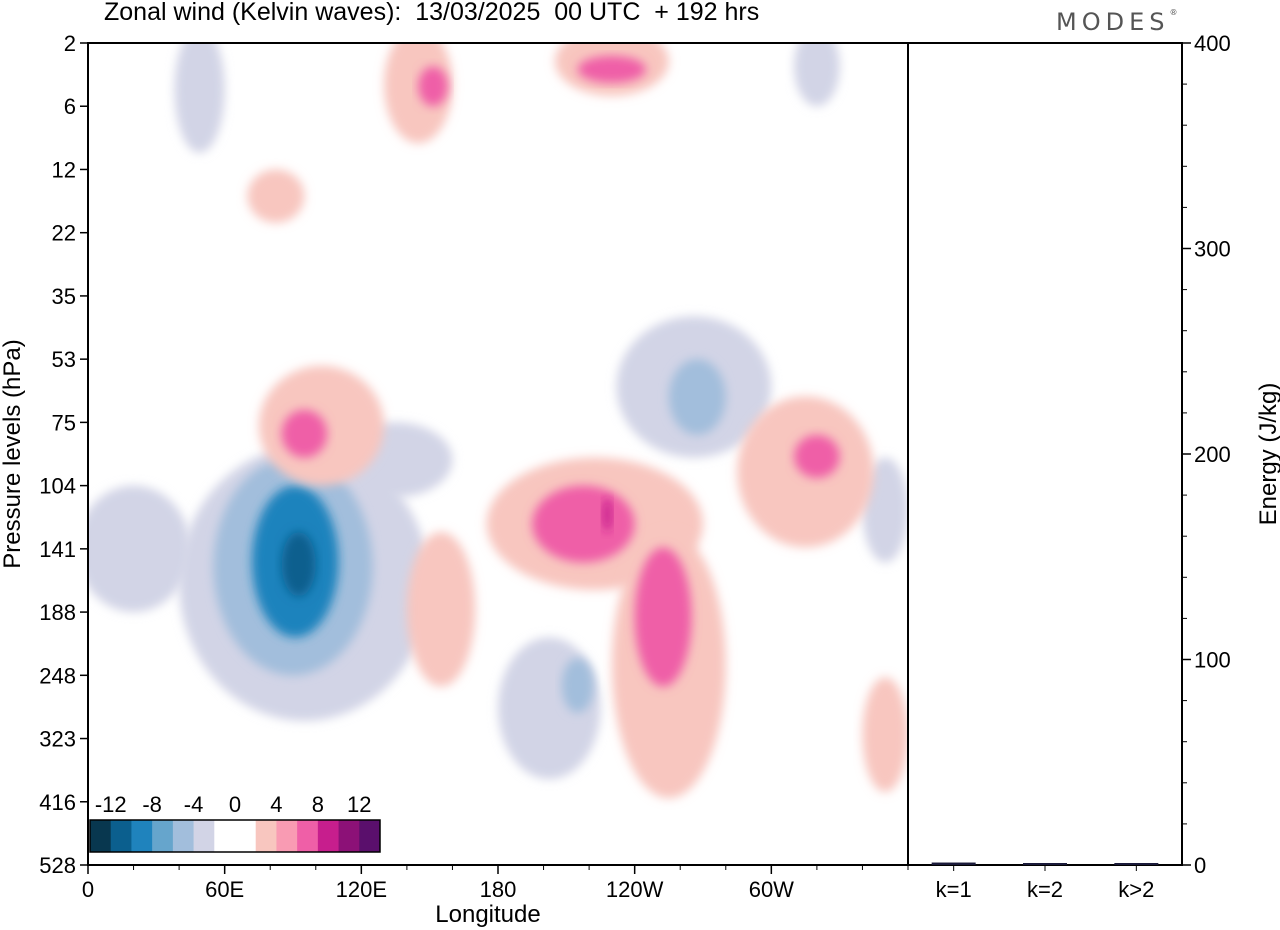 The height and width of the screenshot is (930, 1280). I want to click on colorbar-label: -4, so click(194, 804).